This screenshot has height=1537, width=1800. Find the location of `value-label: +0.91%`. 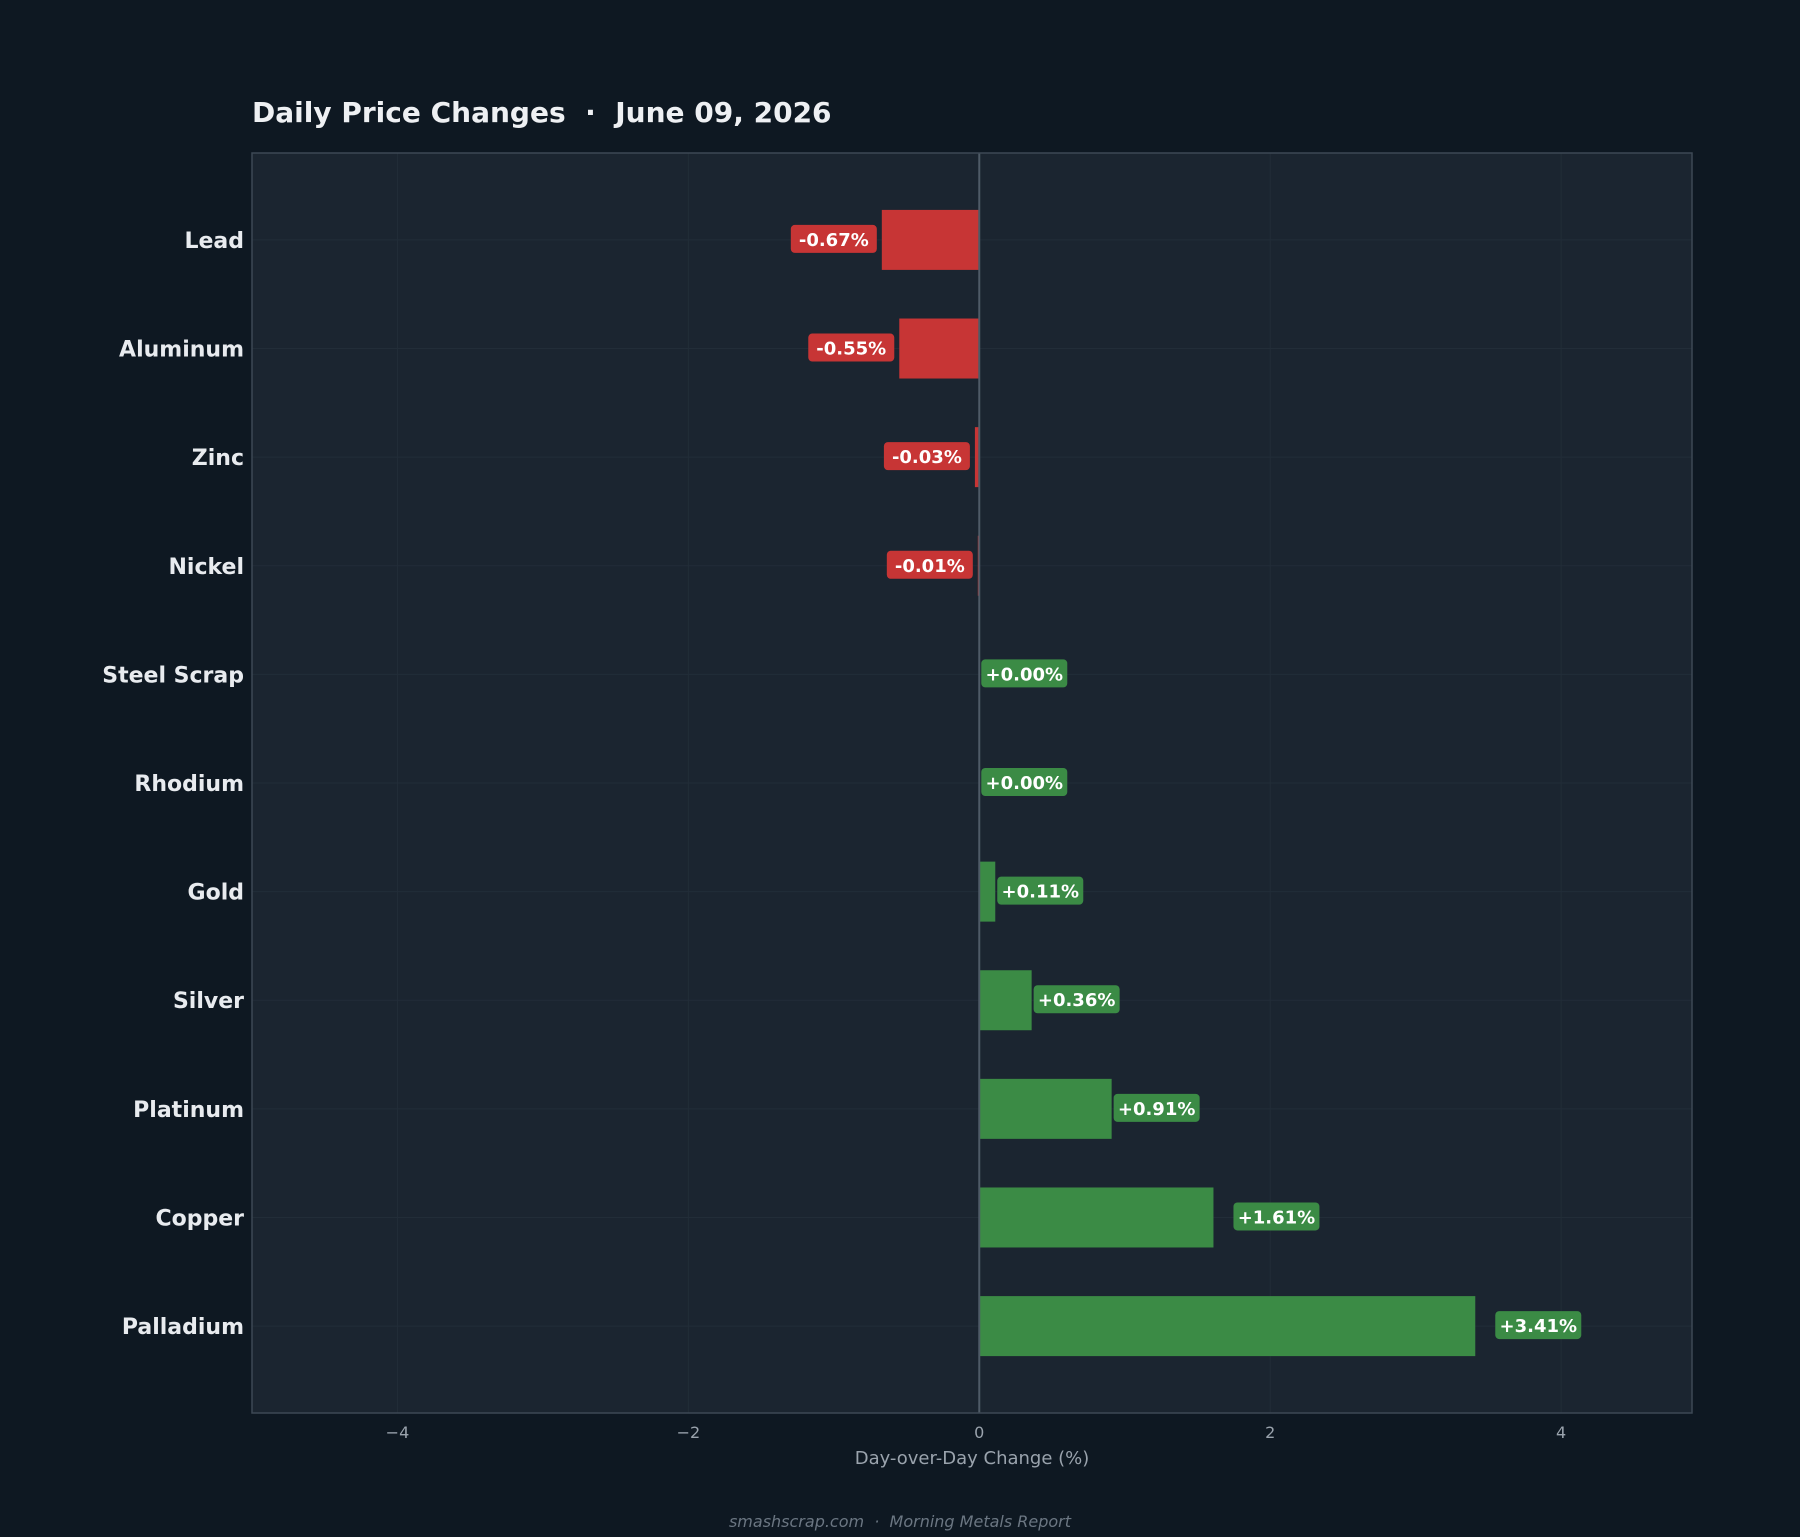

value-label: +0.91% is located at coordinates (1157, 1109).